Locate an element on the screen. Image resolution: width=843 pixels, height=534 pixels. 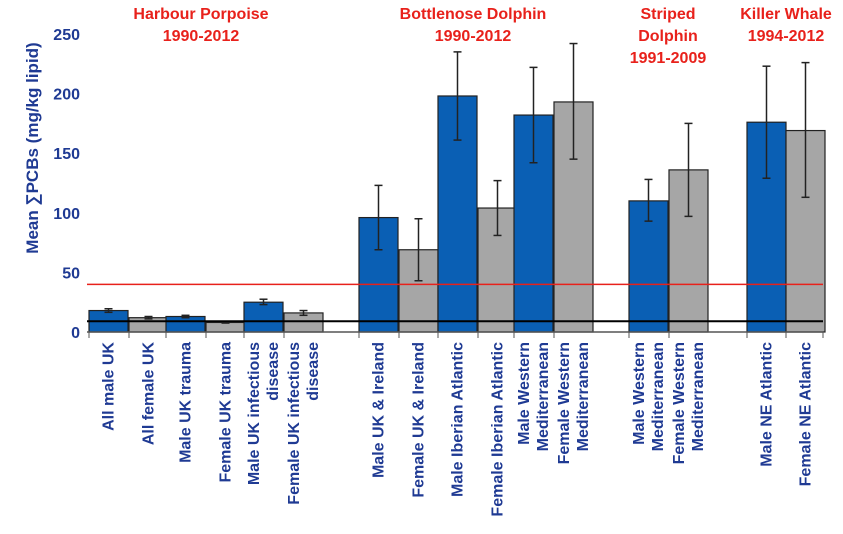
x-tick-label: Male Iberian Atlantic is located at coordinates (458, 419).